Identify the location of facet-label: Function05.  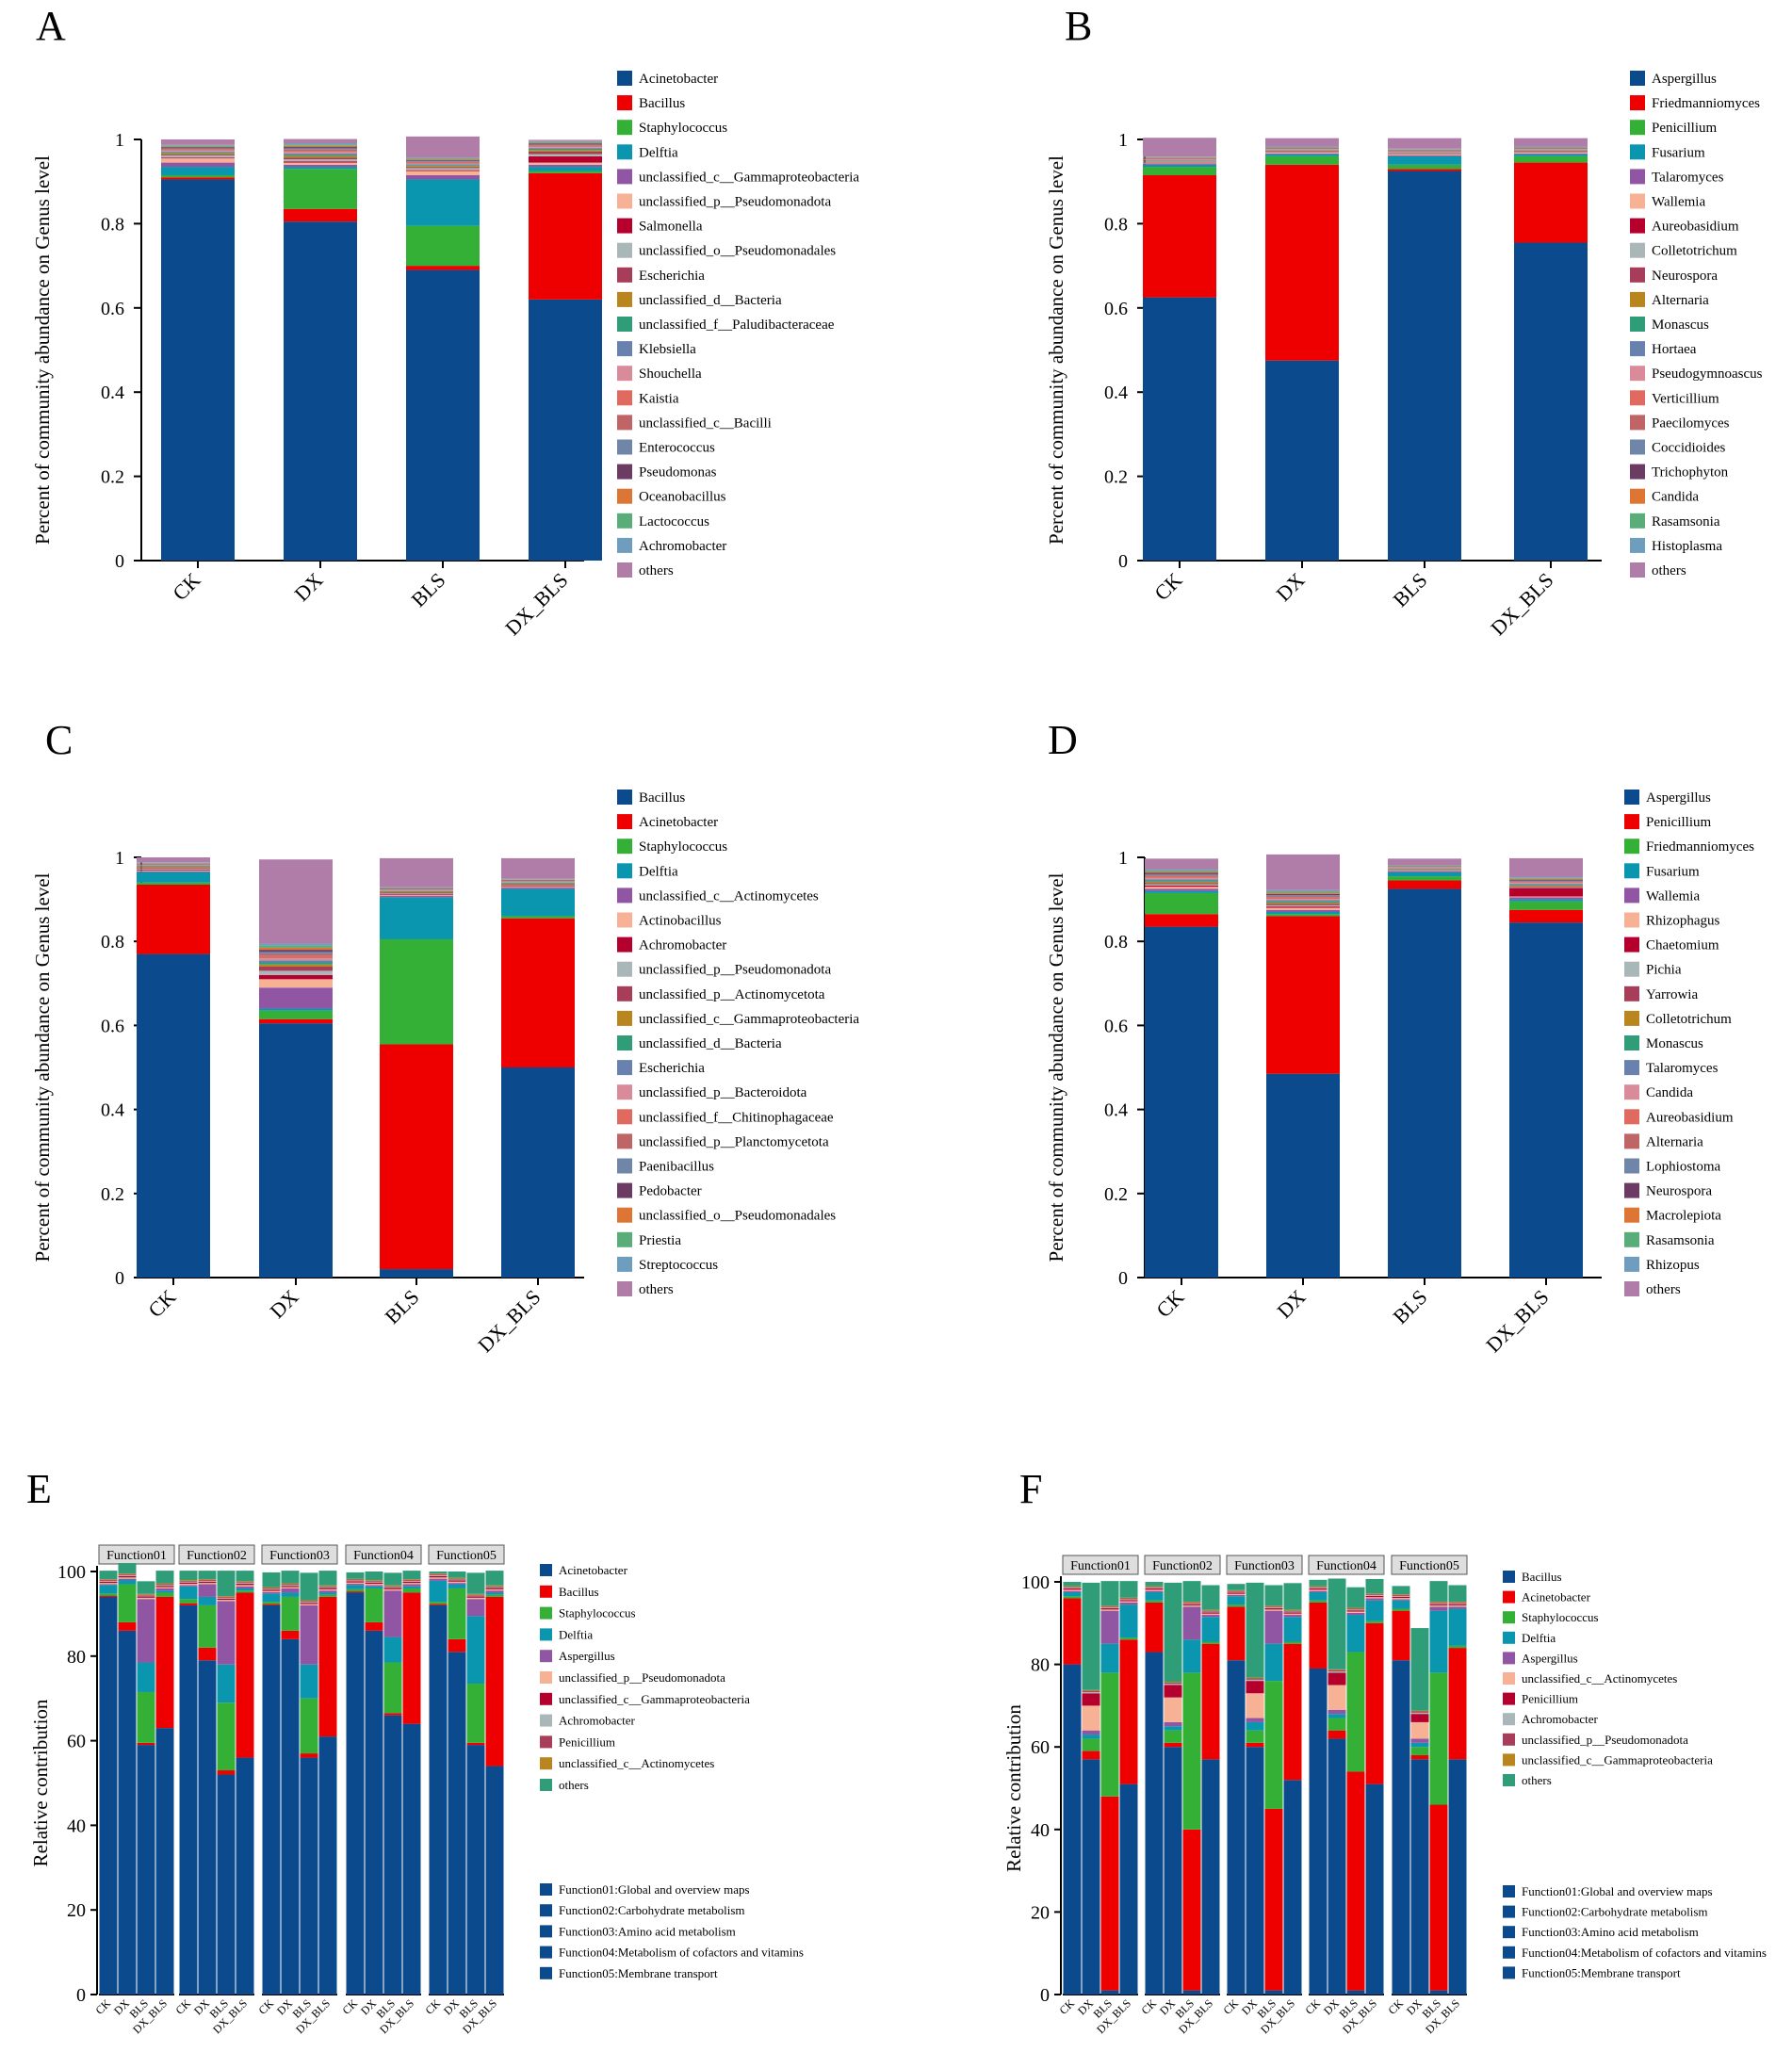
(1429, 1566).